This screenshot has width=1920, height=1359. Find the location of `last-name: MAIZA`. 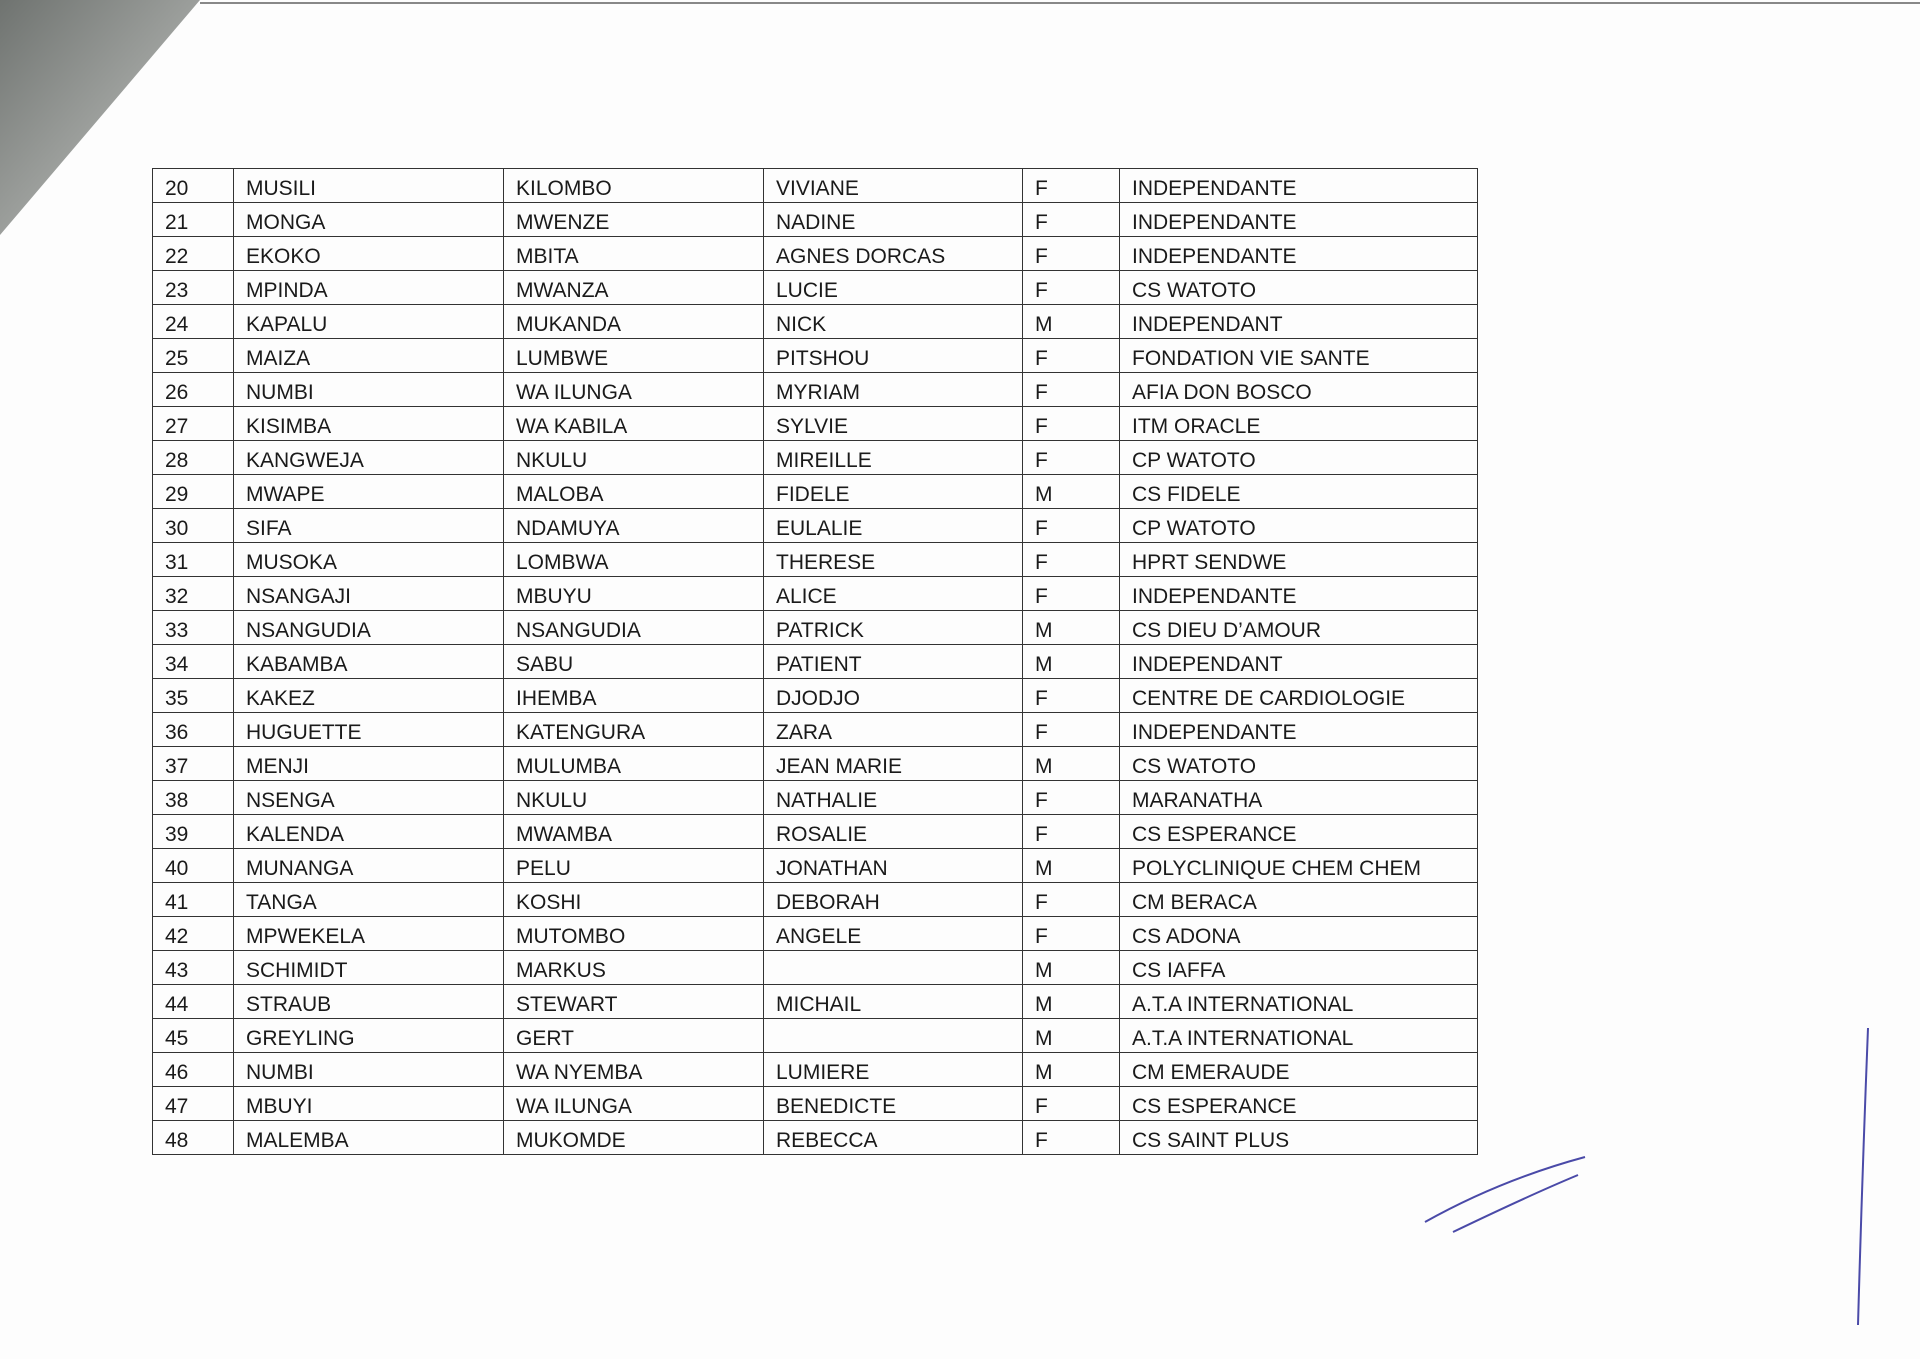

last-name: MAIZA is located at coordinates (368, 355).